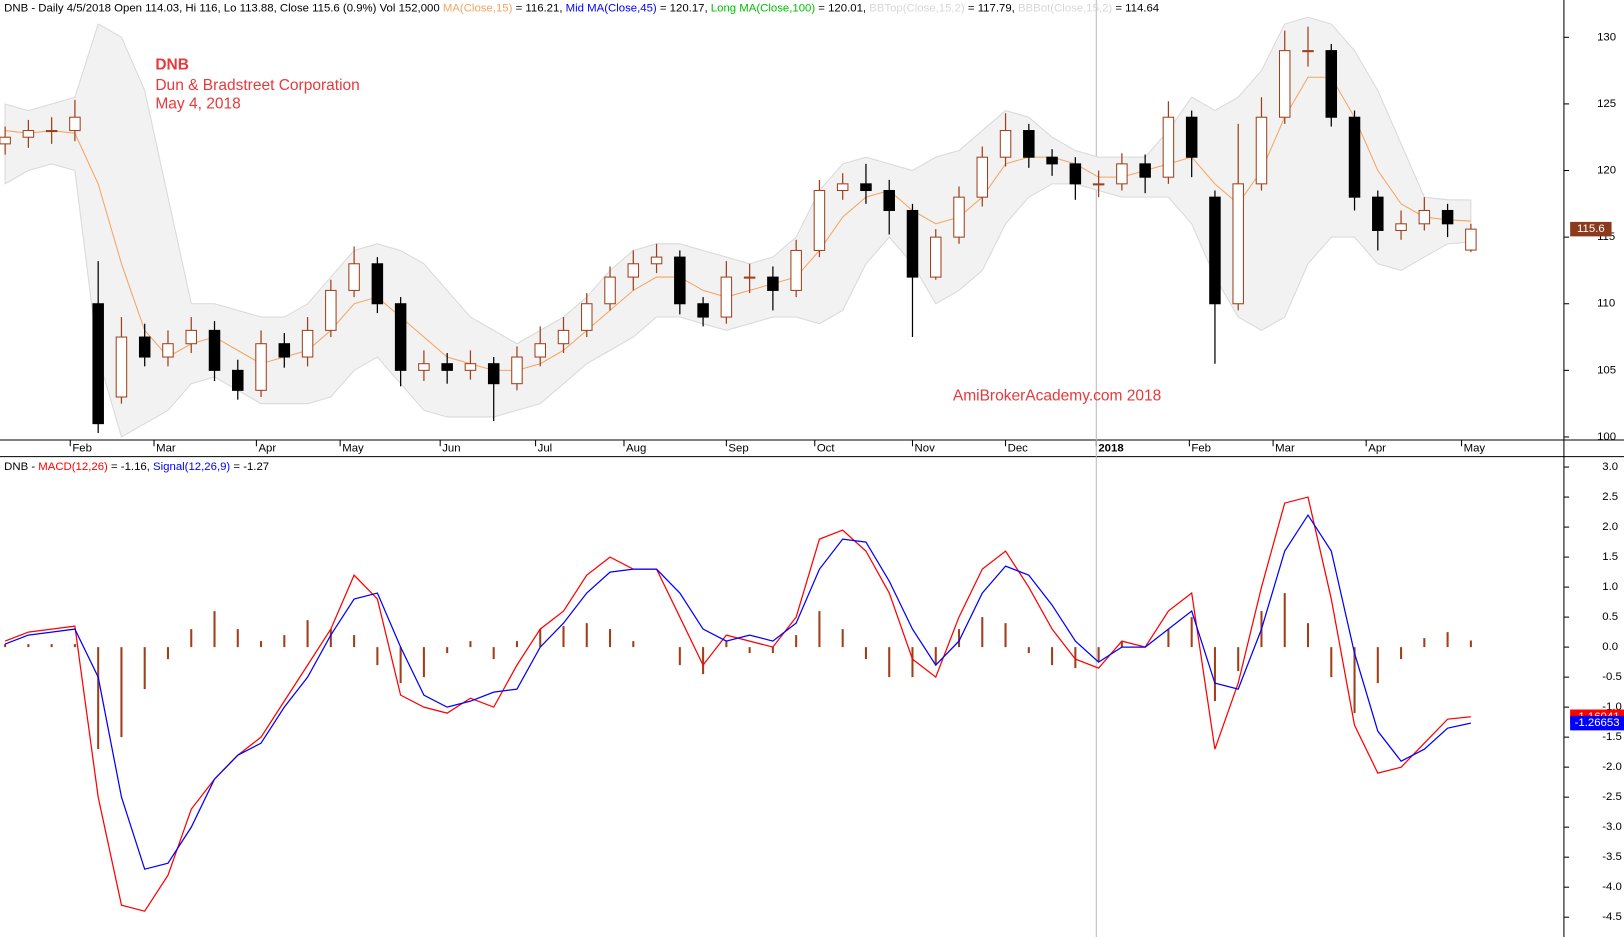 This screenshot has height=937, width=1624. I want to click on y-tick-label: 1.5, so click(1610, 557).